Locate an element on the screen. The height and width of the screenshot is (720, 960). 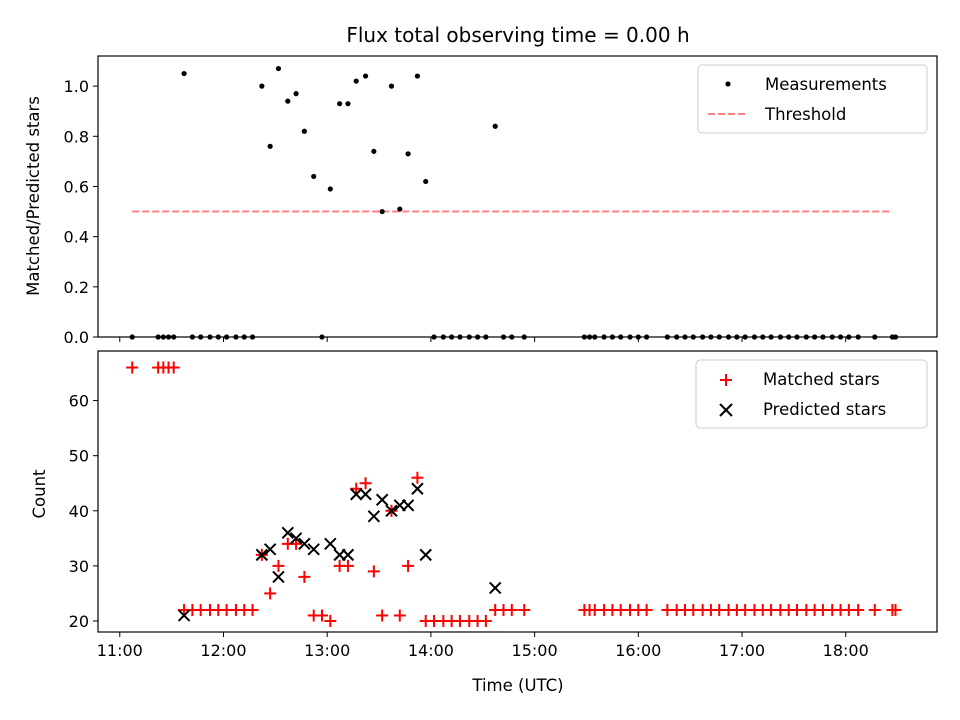
legend-matched-label: Matched stars is located at coordinates (821, 379).